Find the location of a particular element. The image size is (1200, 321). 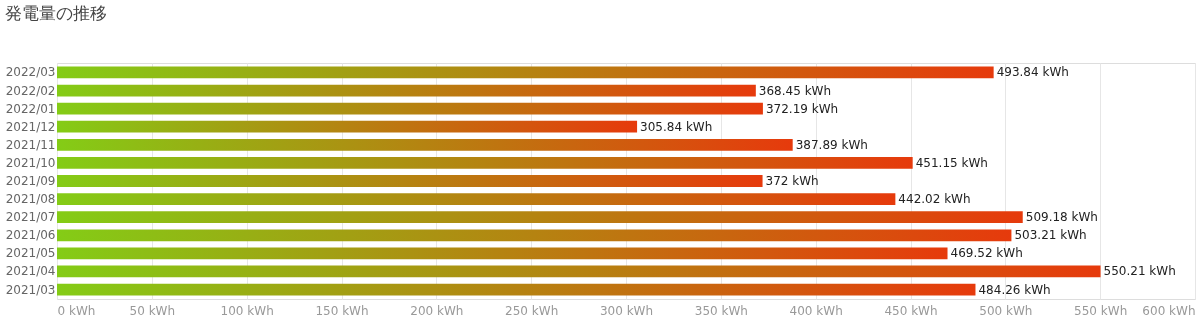

y-tick-label: 2021/06 is located at coordinates (30, 235).